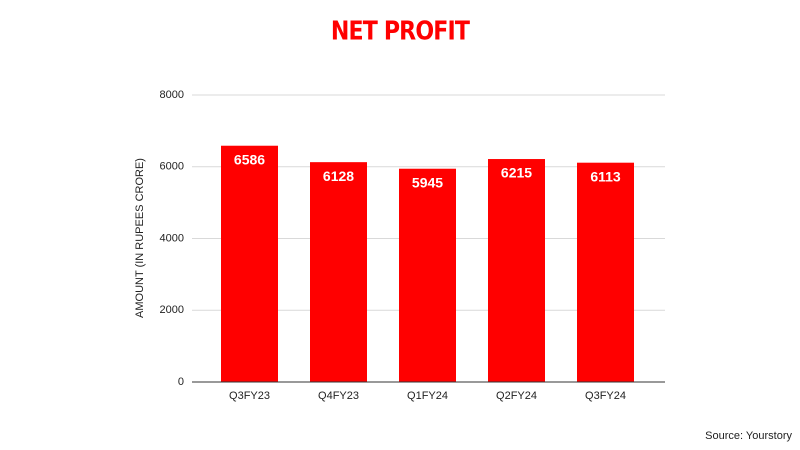 The image size is (800, 450). What do you see at coordinates (172, 238) in the screenshot?
I see `y-tick-label: 4000` at bounding box center [172, 238].